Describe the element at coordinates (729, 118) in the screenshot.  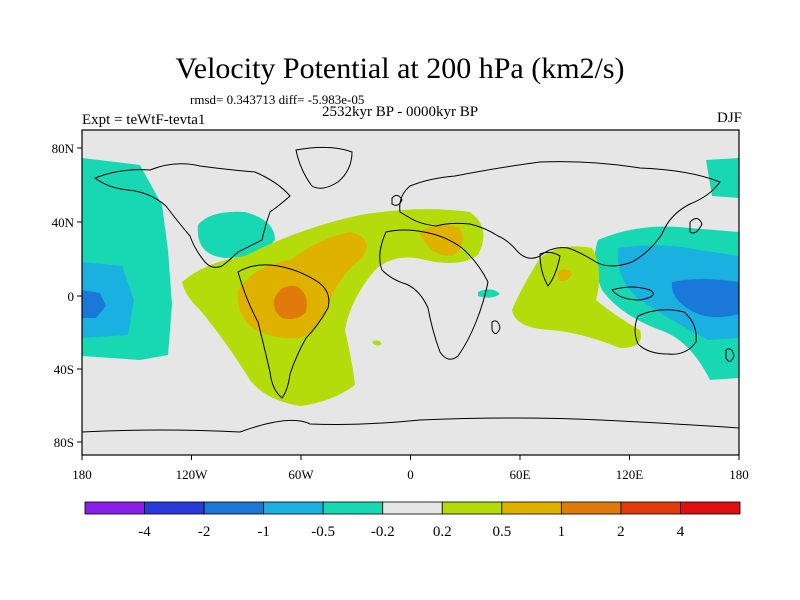
I see `season-label: DJF` at that location.